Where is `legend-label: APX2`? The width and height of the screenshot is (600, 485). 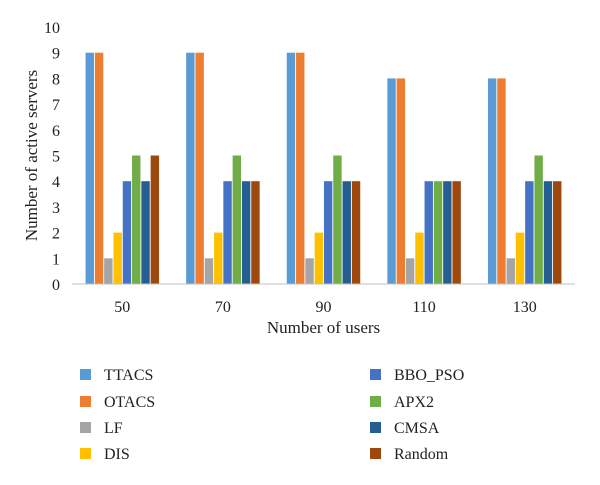
legend-label: APX2 is located at coordinates (414, 402).